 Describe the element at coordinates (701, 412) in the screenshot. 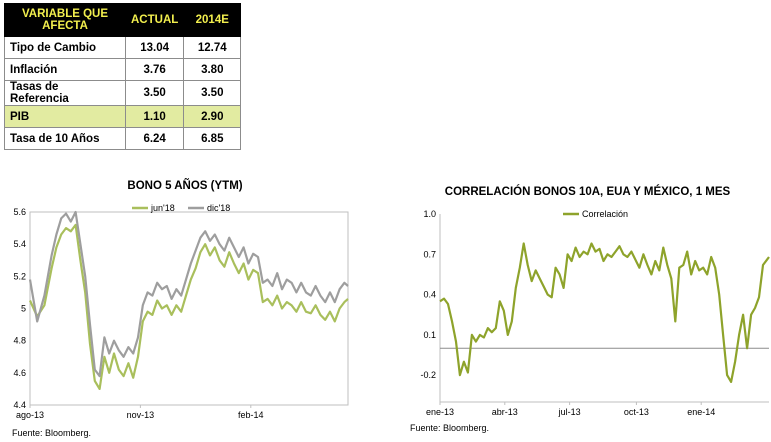

I see `x-tick-label: ene-14` at that location.